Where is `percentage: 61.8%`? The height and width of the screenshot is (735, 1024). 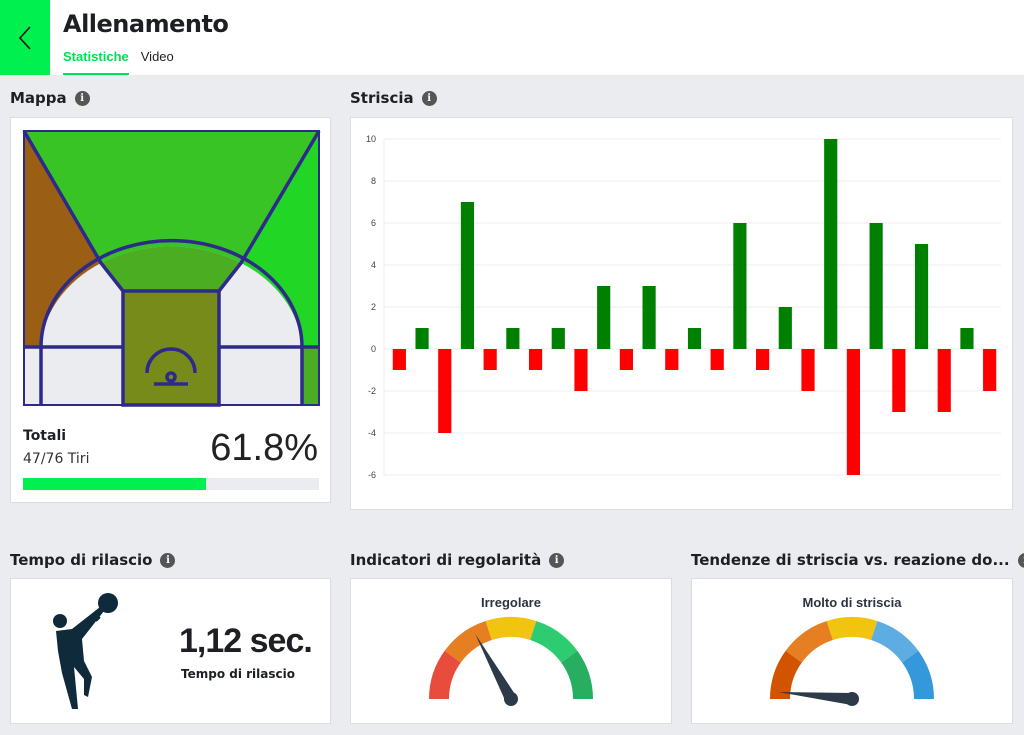
percentage: 61.8% is located at coordinates (264, 448).